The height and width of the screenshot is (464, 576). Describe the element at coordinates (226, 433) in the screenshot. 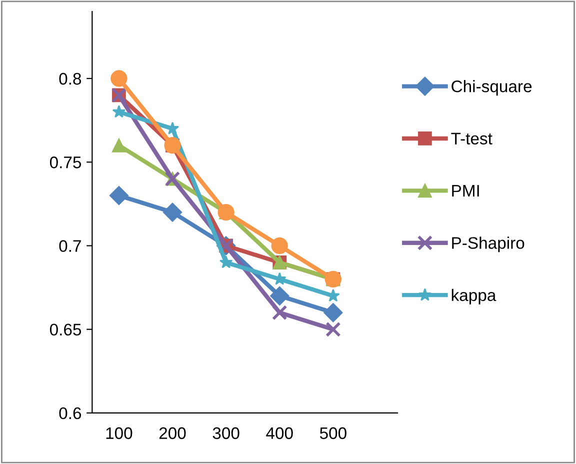

I see `x-tick-label: 300` at that location.